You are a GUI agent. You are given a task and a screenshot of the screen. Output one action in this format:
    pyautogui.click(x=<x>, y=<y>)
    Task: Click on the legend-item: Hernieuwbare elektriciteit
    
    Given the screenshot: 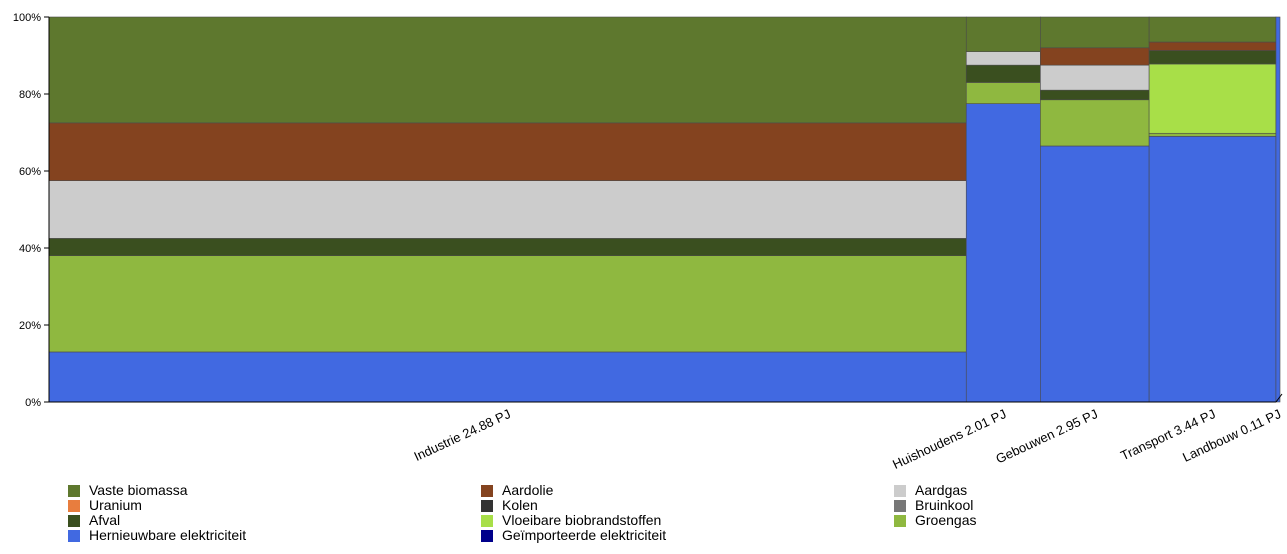 What is the action you would take?
    pyautogui.click(x=157, y=535)
    